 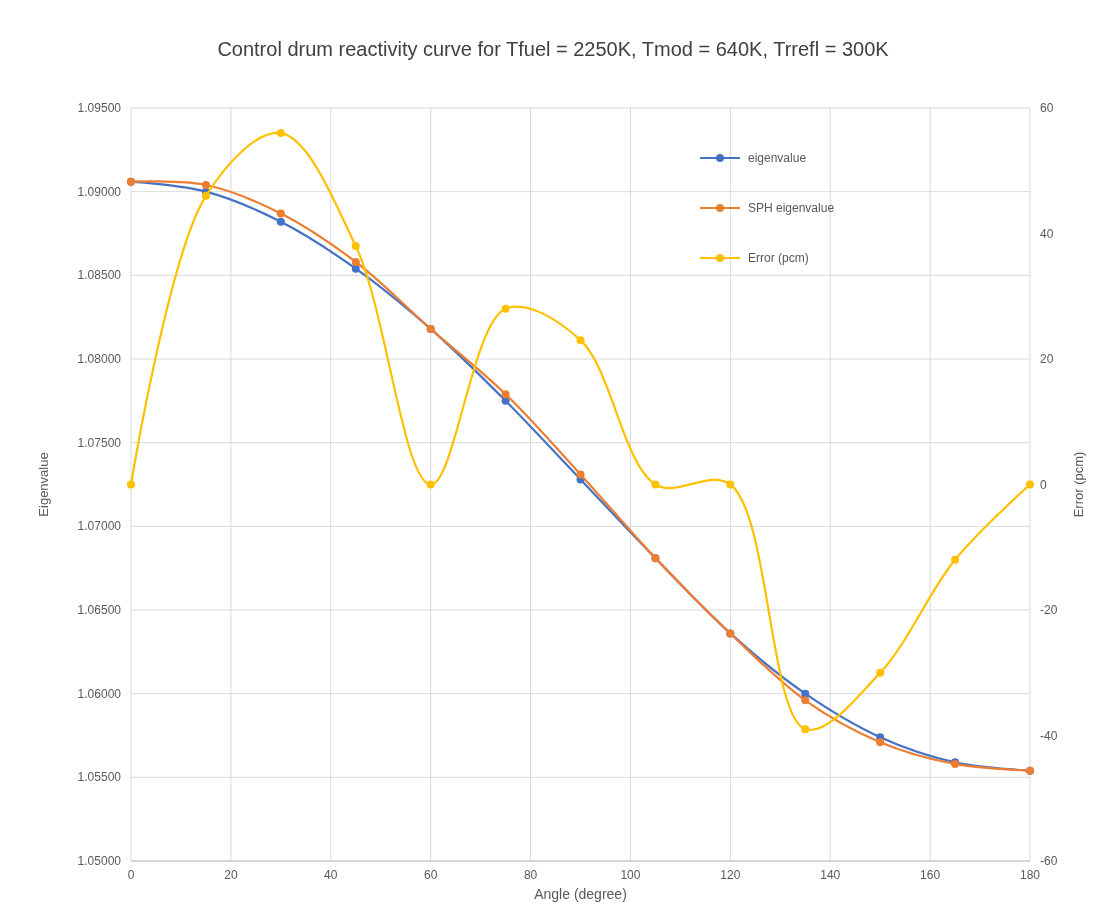 What do you see at coordinates (99, 777) in the screenshot?
I see `y-tick-label: 1.05500` at bounding box center [99, 777].